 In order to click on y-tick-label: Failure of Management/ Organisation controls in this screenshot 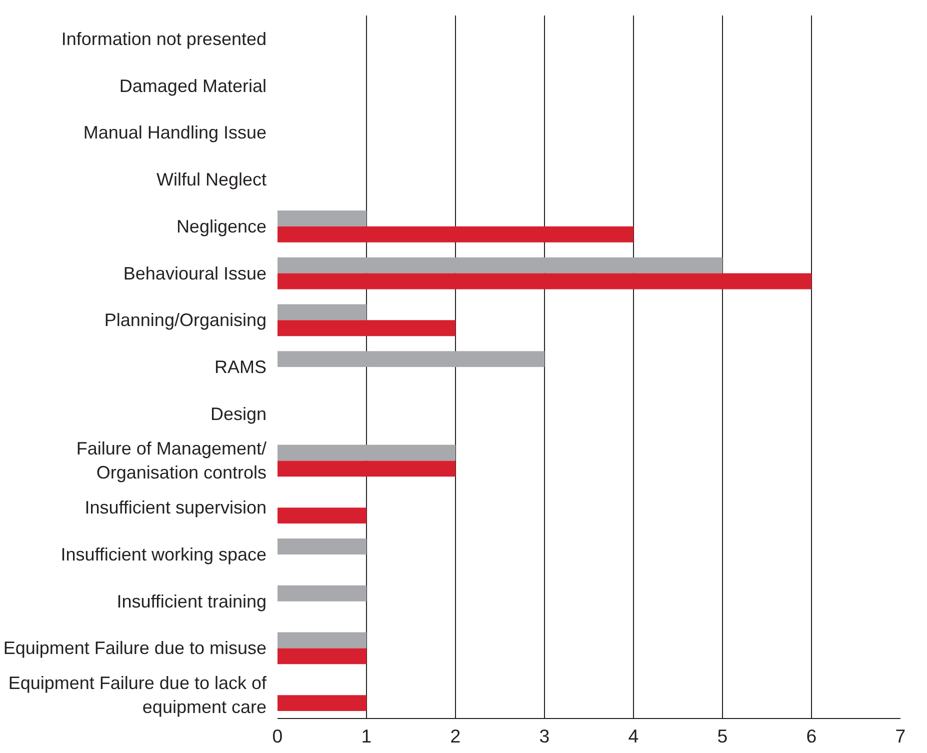, I will do `click(171, 460)`.